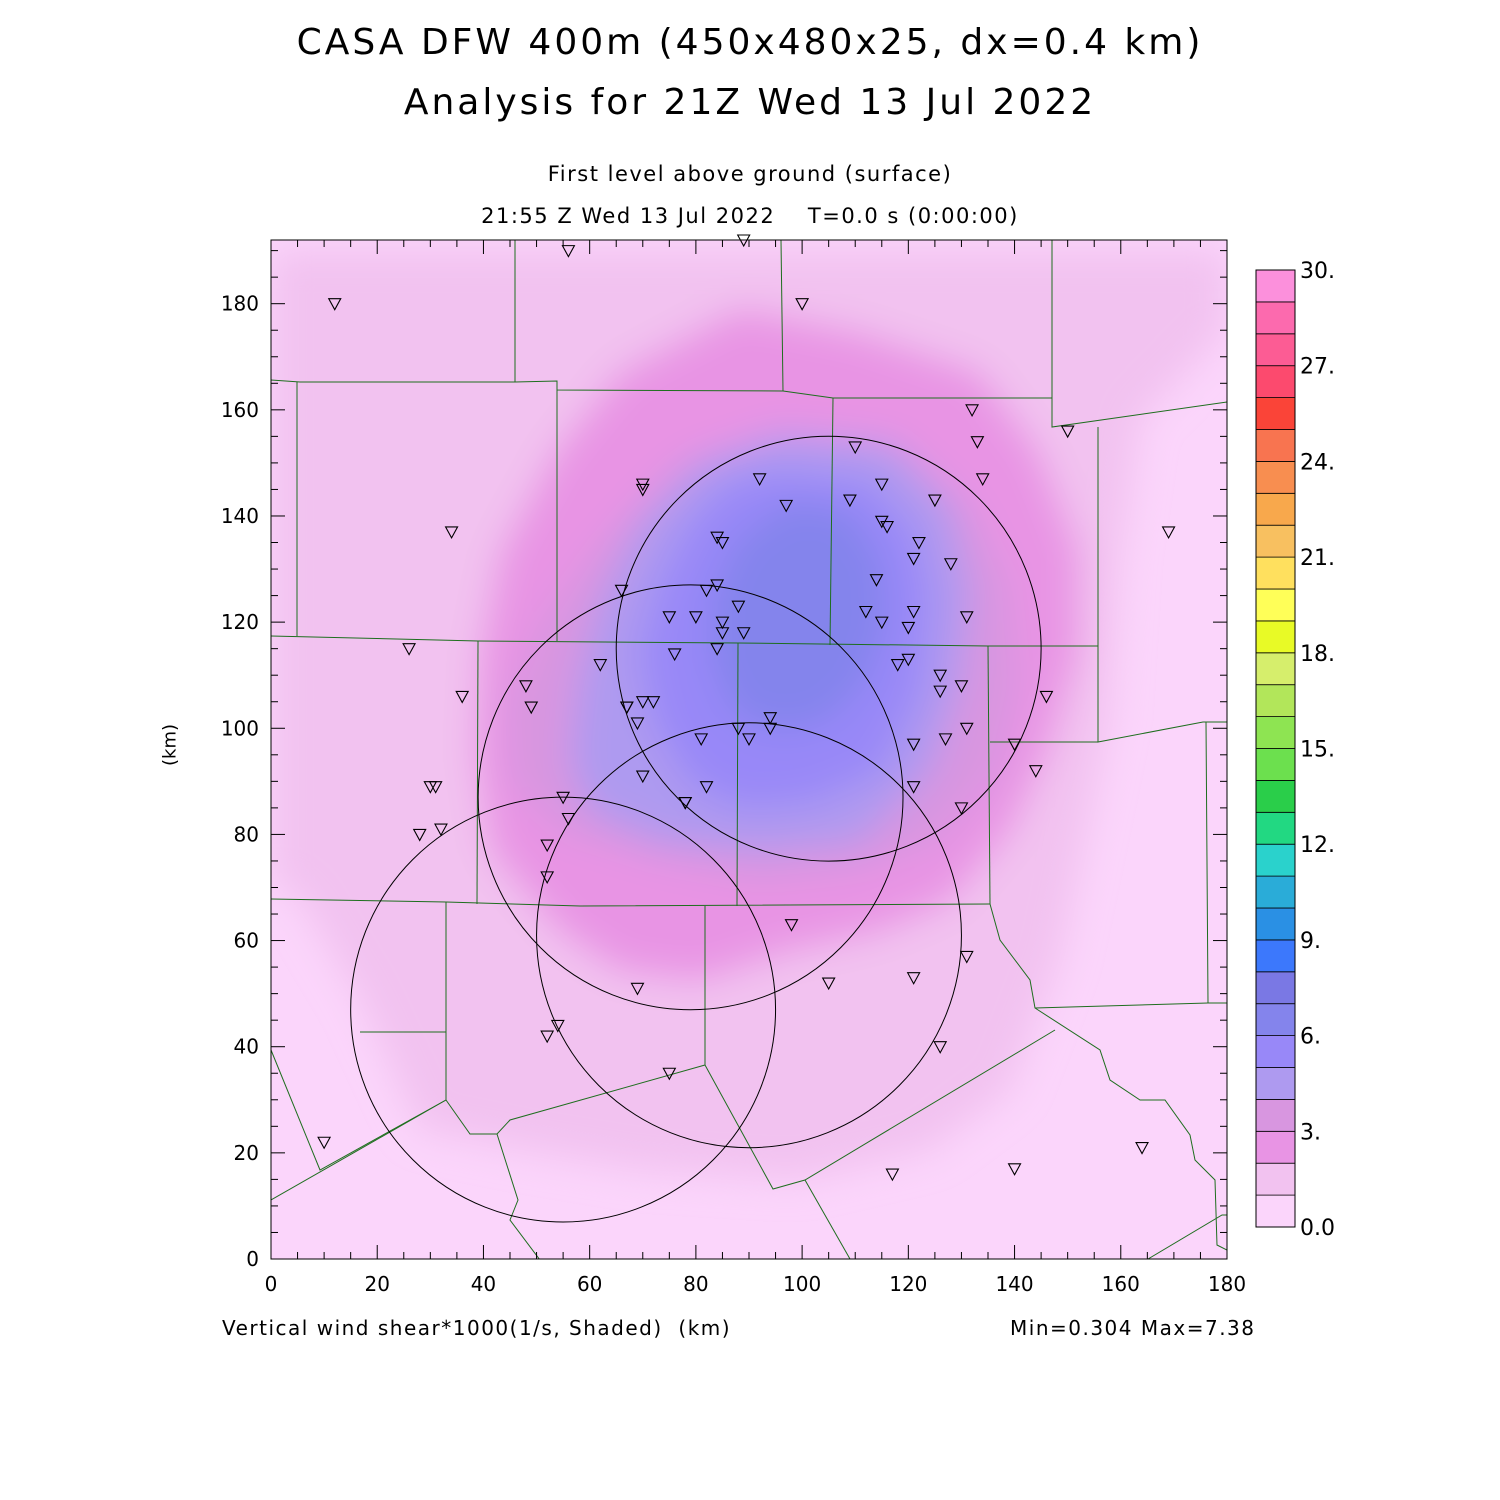  Describe the element at coordinates (802, 1284) in the screenshot. I see `x-tick-label: 100` at that location.